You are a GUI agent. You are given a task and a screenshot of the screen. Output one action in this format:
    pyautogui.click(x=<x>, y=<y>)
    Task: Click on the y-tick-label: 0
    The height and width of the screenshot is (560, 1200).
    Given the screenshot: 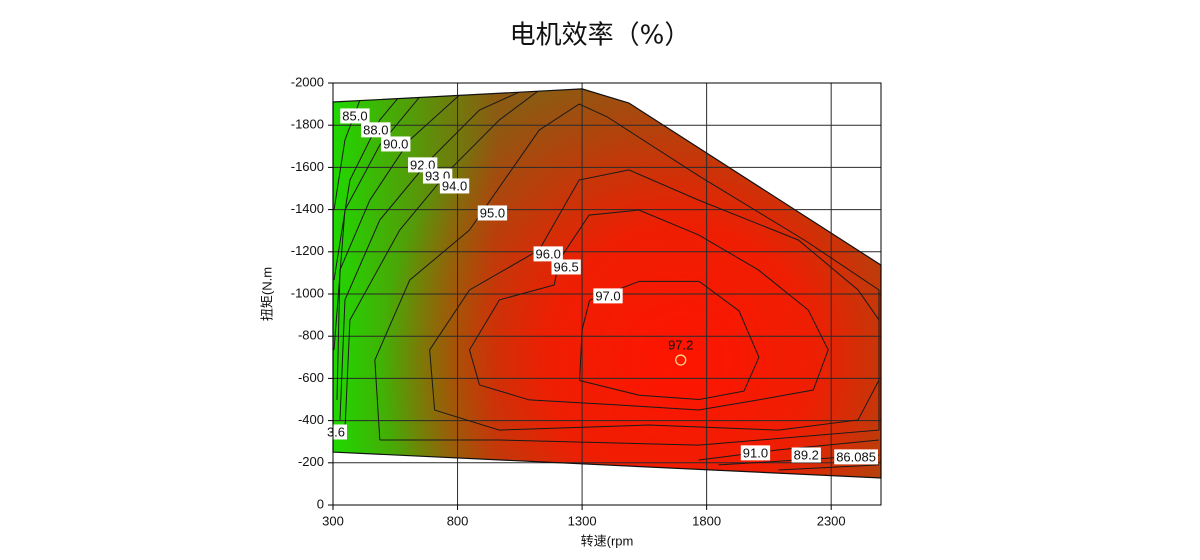 What is the action you would take?
    pyautogui.click(x=320, y=503)
    